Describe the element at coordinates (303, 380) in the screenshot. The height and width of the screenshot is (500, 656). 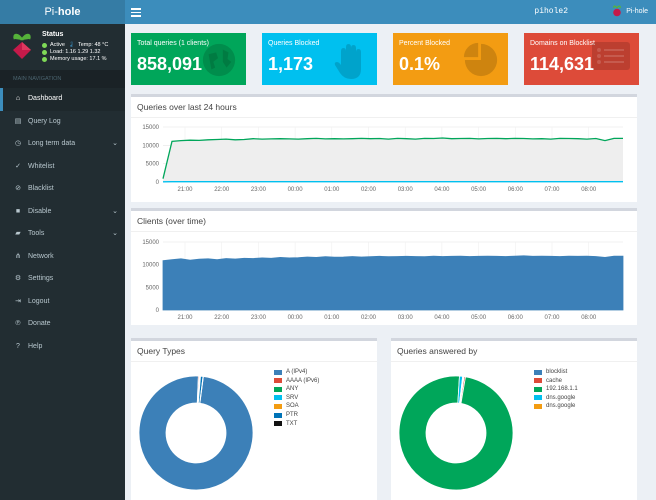
I see `legend-label: AAAA (IPv6)` at that location.